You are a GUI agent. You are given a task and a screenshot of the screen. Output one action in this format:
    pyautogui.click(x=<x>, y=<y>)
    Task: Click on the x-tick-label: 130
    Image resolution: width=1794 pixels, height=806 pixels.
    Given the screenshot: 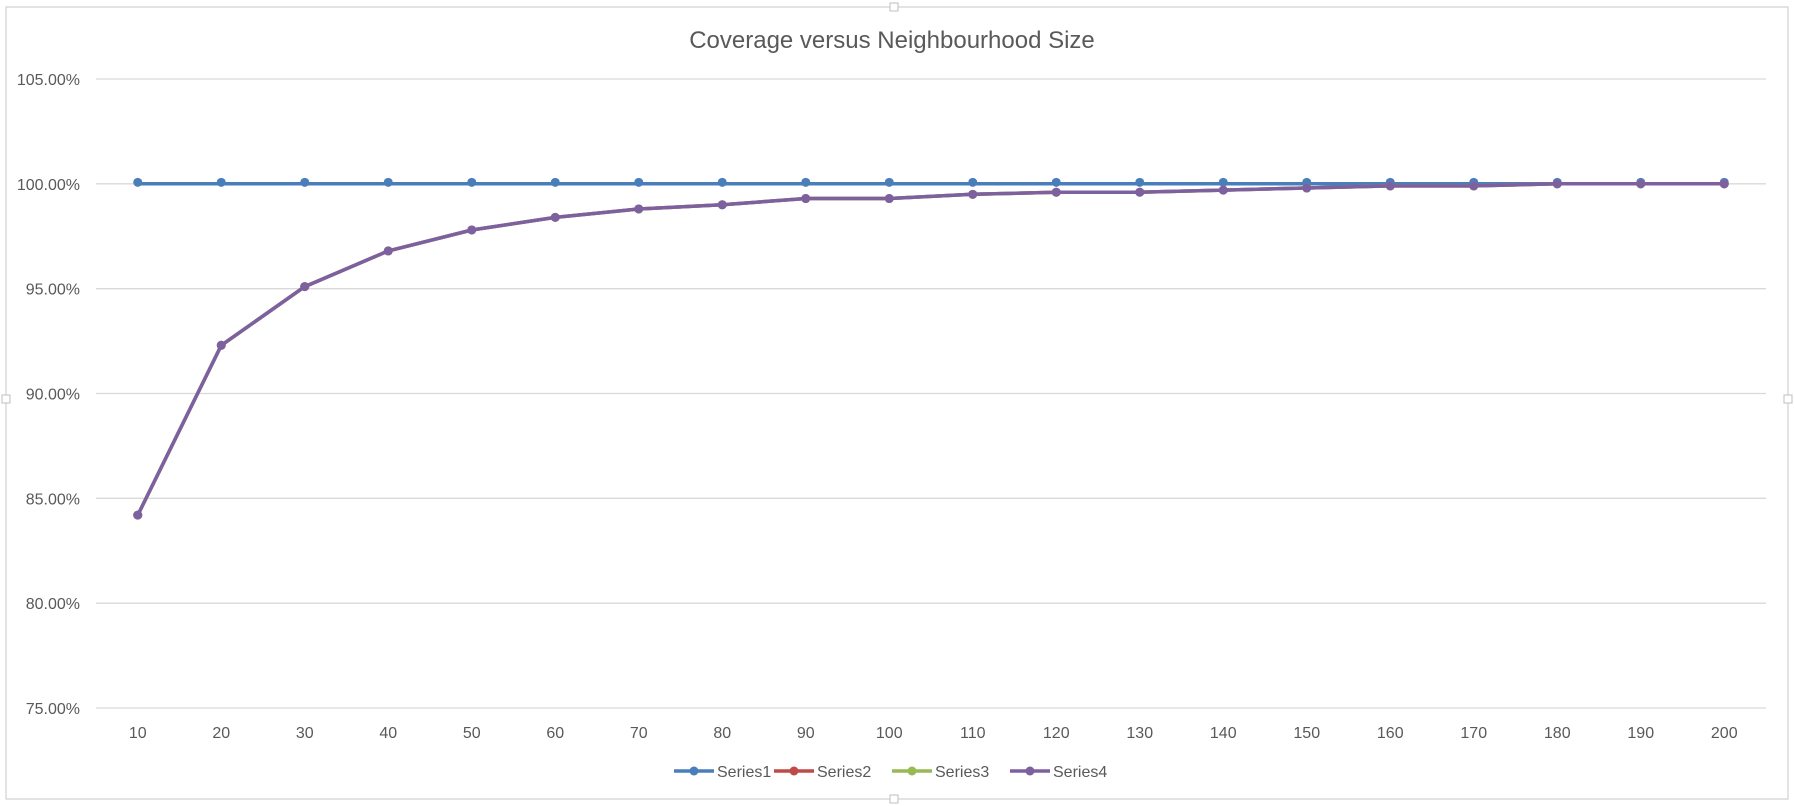 What is the action you would take?
    pyautogui.click(x=1139, y=733)
    